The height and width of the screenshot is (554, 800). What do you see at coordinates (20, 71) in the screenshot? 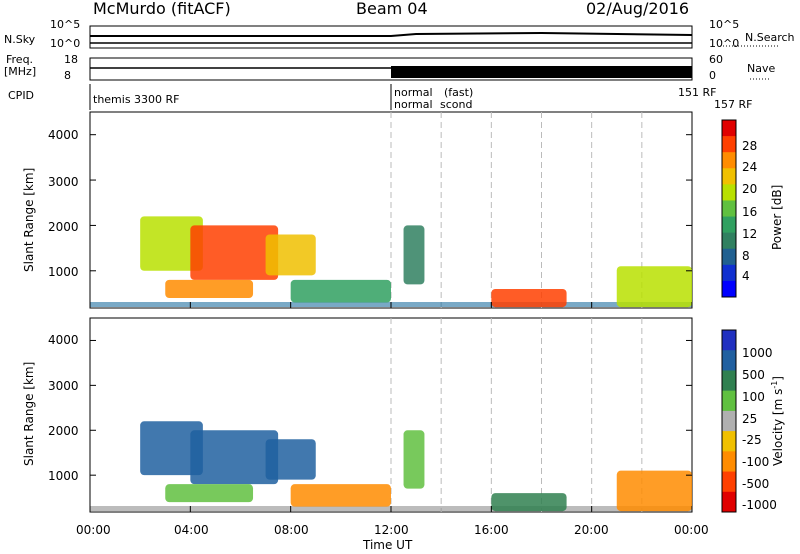
I see `freq-label-2: [MHz]` at bounding box center [20, 71].